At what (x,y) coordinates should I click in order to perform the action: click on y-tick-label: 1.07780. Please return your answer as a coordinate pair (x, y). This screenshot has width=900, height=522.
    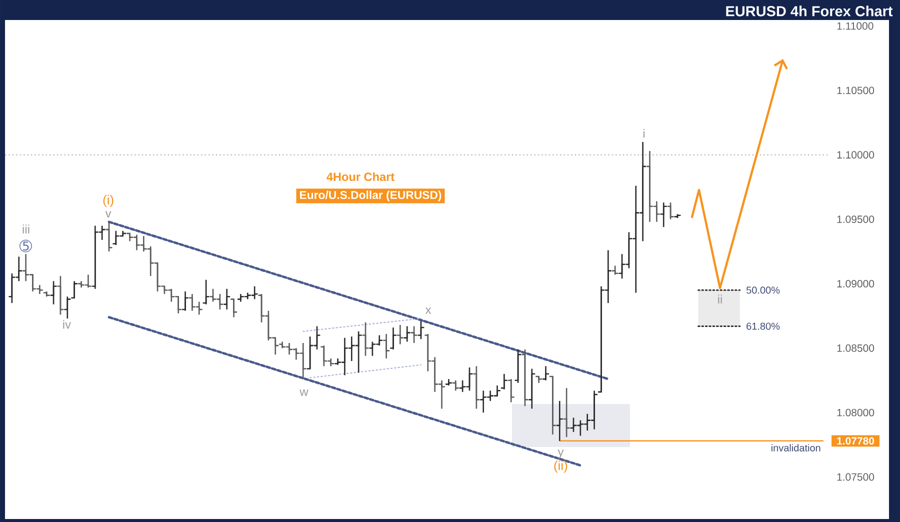
    Looking at the image, I should click on (855, 441).